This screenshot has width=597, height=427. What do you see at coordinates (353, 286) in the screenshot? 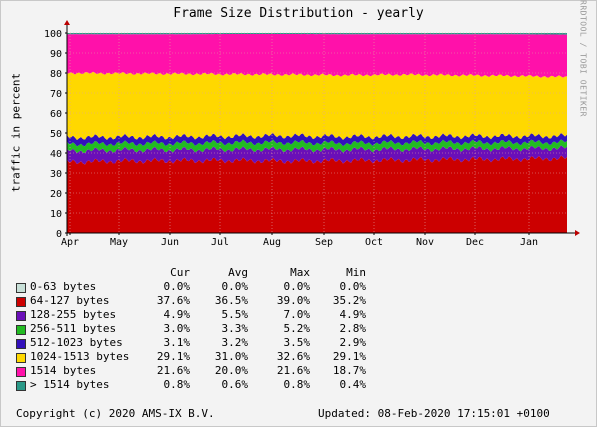
I see `legend-value-min: 0.0%` at bounding box center [353, 286].